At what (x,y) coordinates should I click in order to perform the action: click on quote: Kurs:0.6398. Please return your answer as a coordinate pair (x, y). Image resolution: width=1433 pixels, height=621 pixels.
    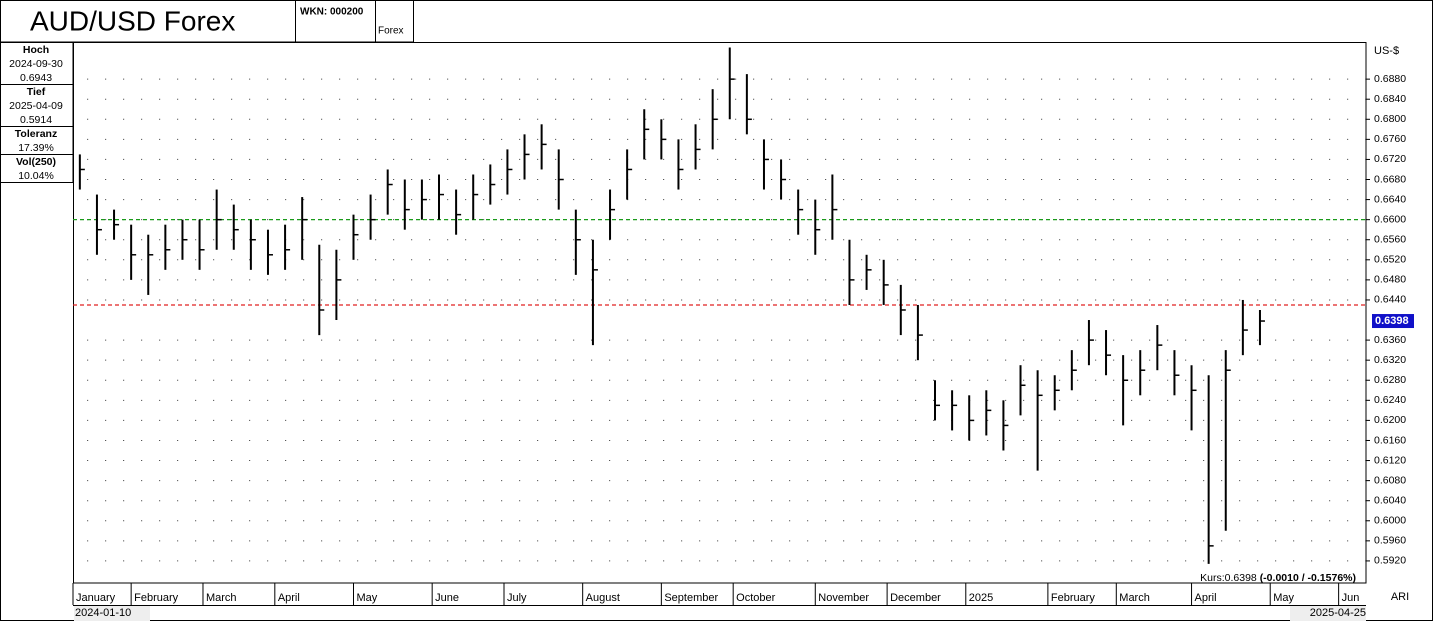
    Looking at the image, I should click on (1228, 578).